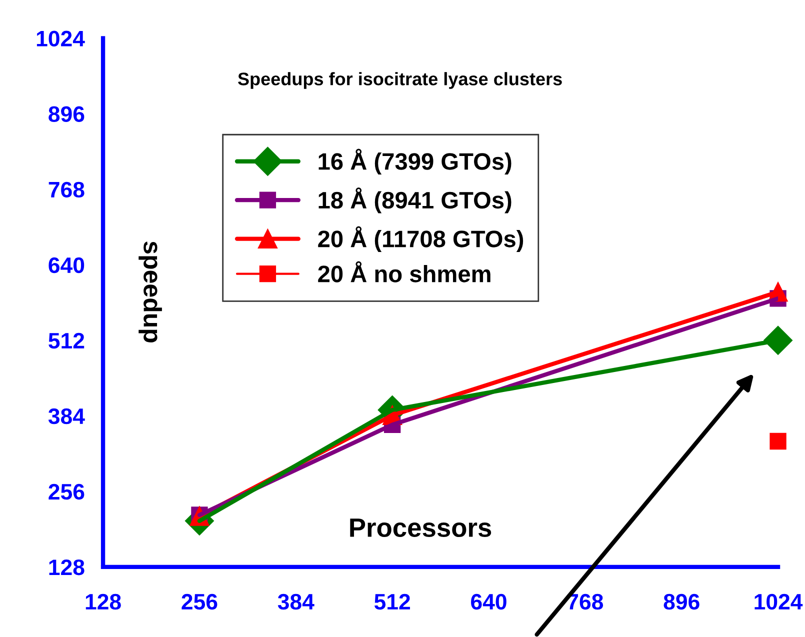 The image size is (805, 637). Describe the element at coordinates (200, 602) in the screenshot. I see `x-tick-label: 256` at that location.